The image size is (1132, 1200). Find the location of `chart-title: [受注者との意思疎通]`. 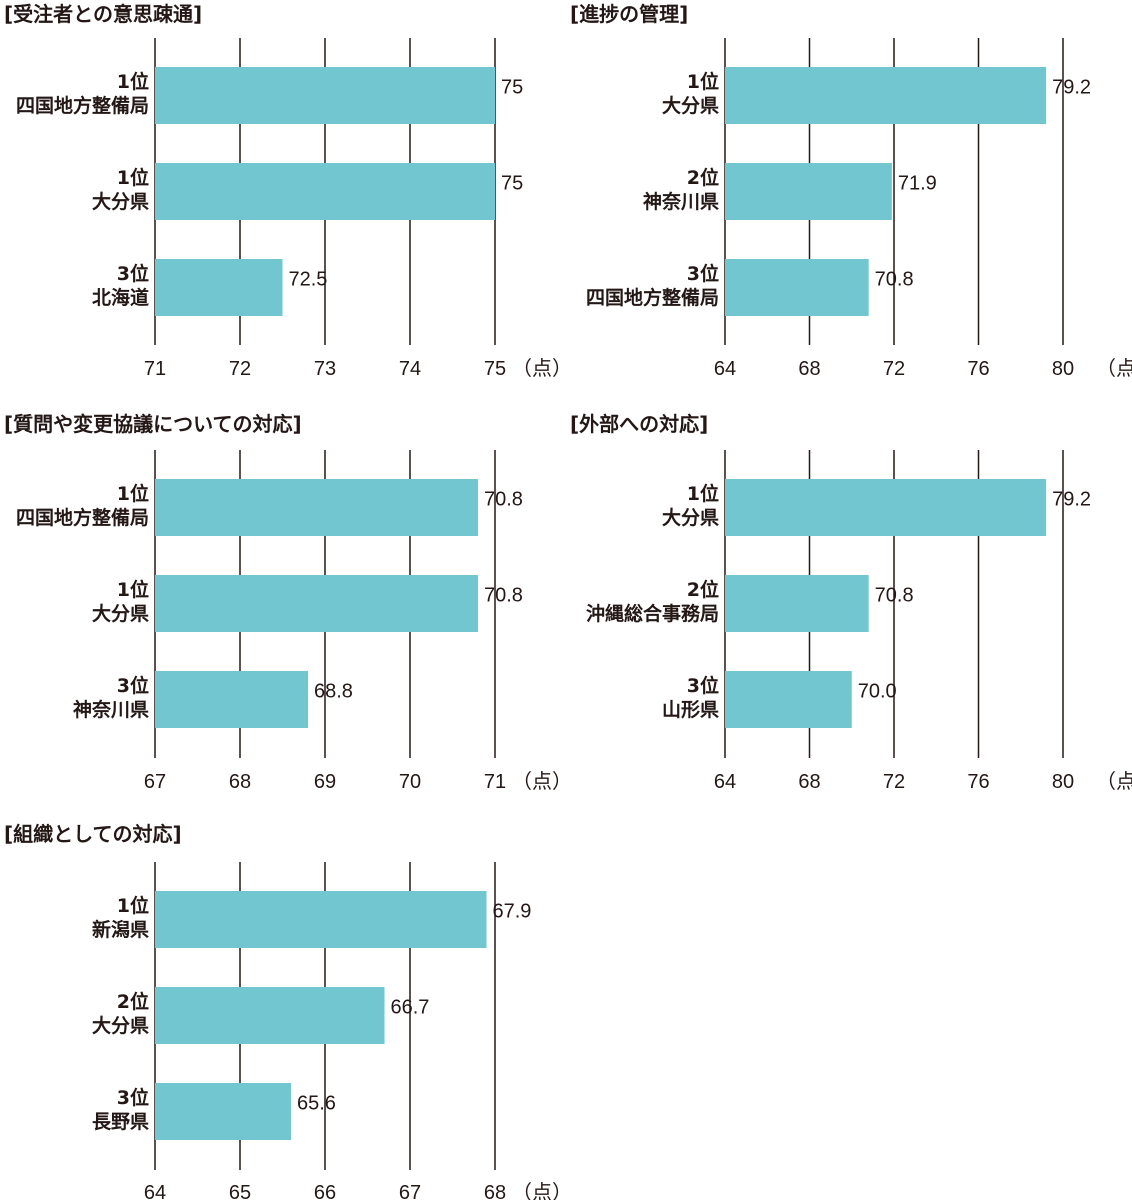

chart-title: [受注者との意思疎通] is located at coordinates (103, 14).